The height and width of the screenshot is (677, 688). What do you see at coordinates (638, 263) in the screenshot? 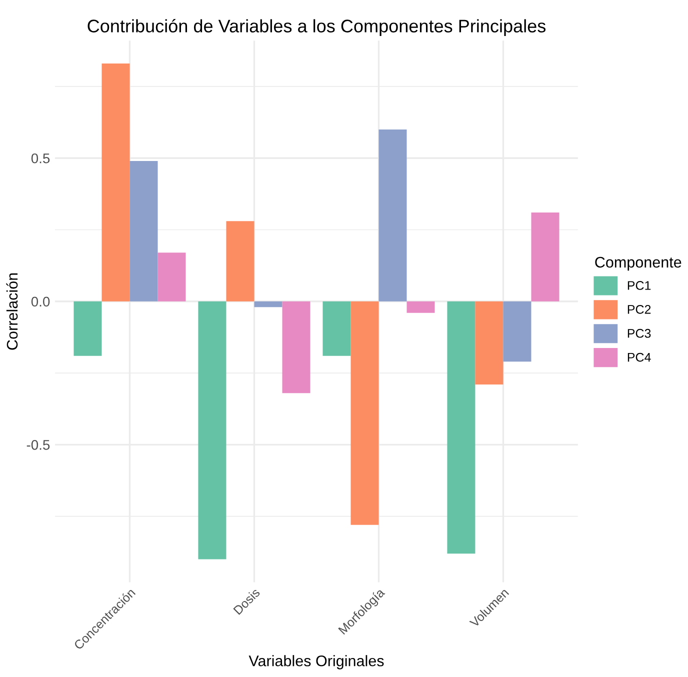
I see `legend-title: Componente` at bounding box center [638, 263].